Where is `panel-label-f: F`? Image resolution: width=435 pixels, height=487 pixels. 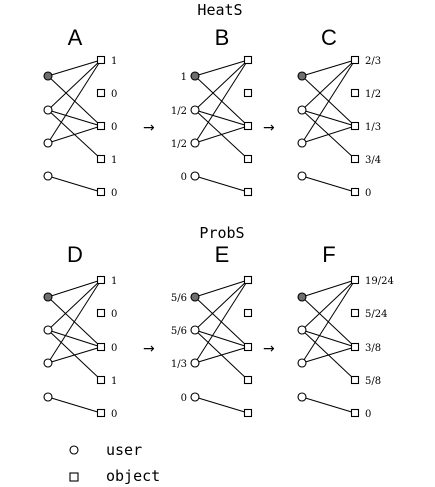 panel-label-f: F is located at coordinates (328, 254).